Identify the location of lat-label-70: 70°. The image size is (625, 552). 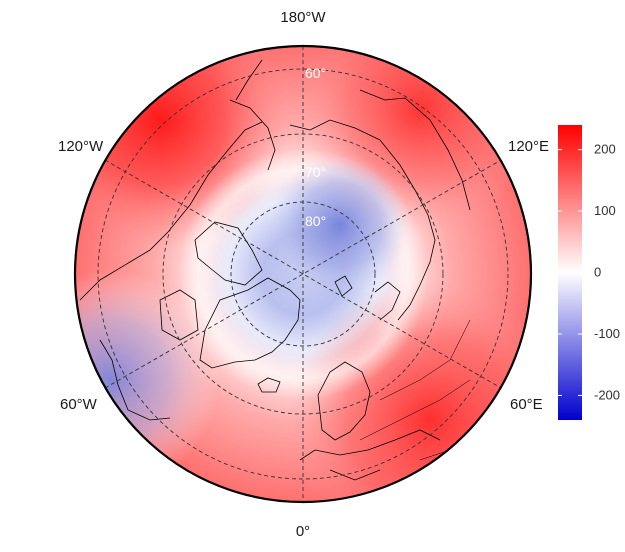
(315, 172).